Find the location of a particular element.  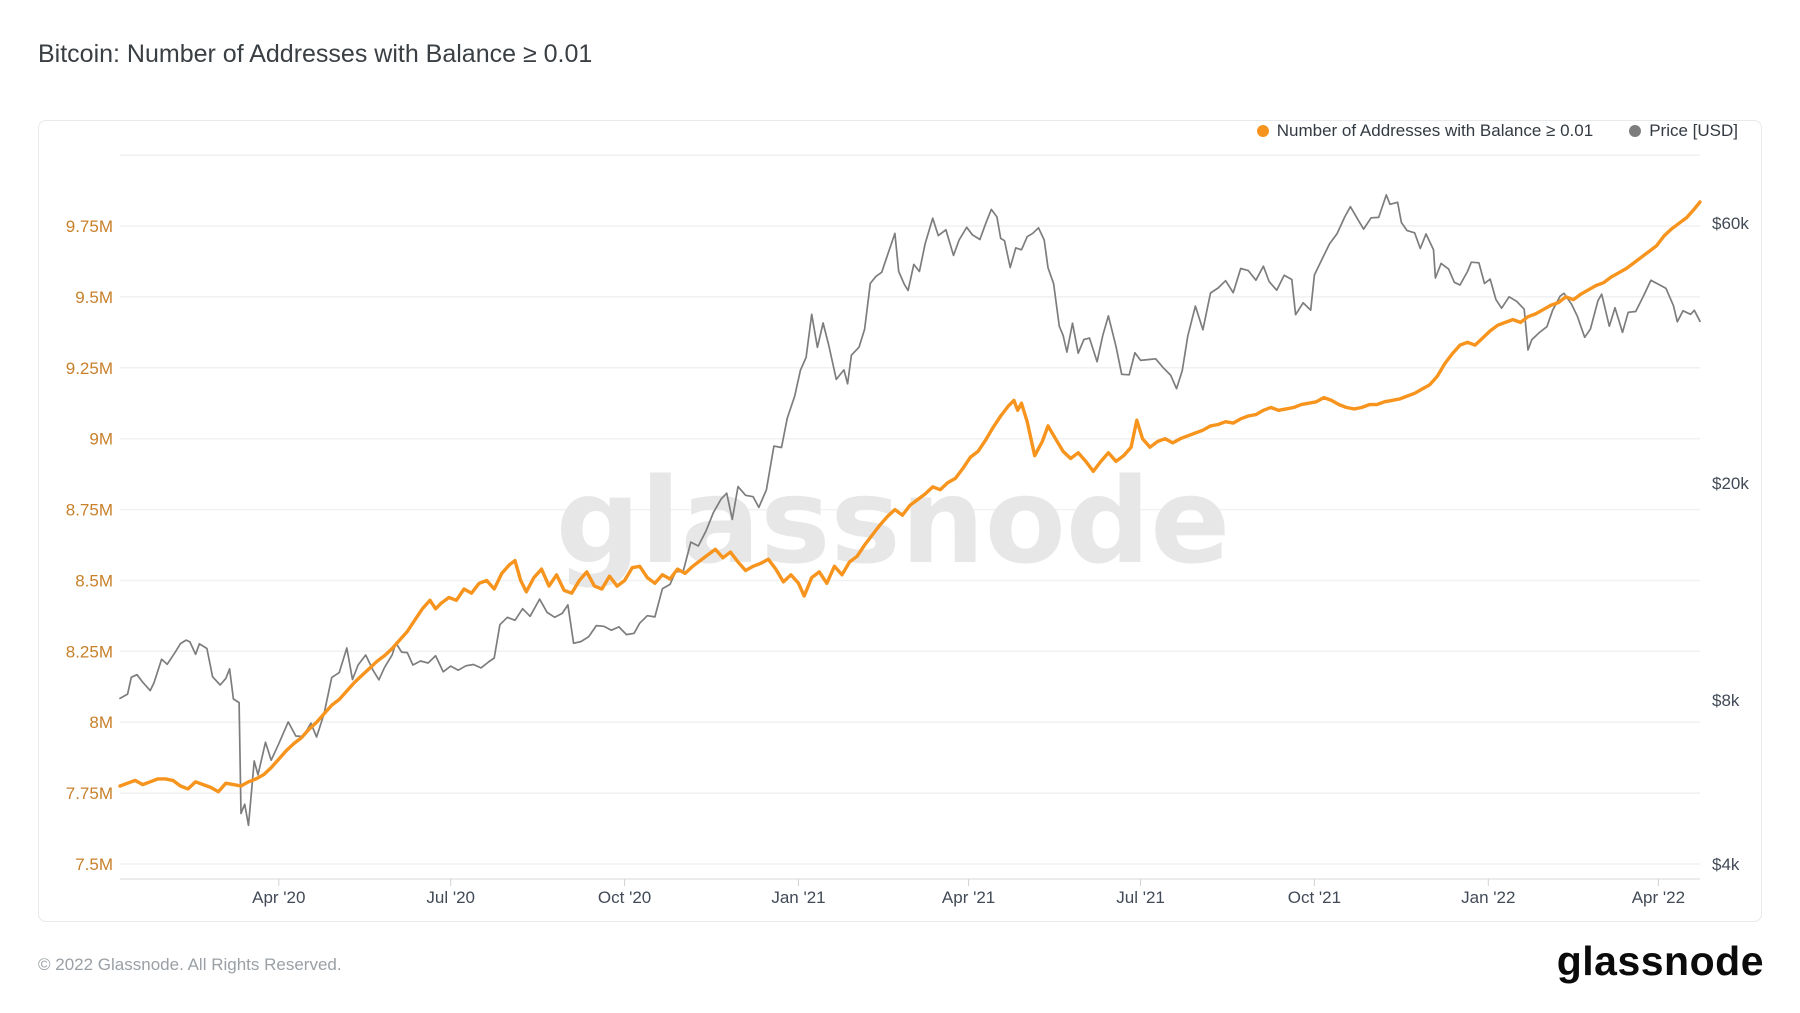

legend-item-price: Price [USD] is located at coordinates (1683, 131).